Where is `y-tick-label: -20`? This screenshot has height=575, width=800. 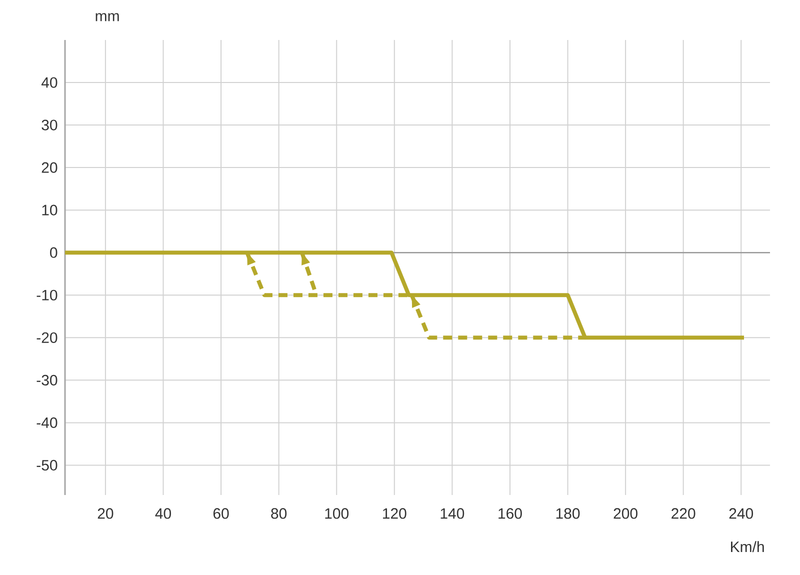
y-tick-label: -20 is located at coordinates (47, 337).